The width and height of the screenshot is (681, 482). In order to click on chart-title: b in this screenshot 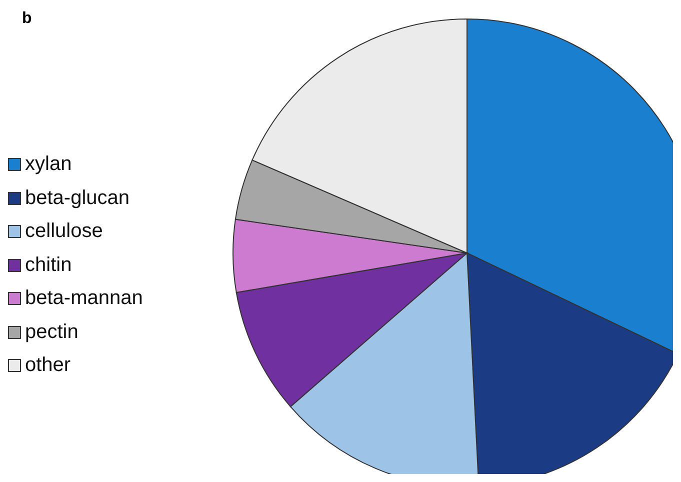, I will do `click(27, 19)`.